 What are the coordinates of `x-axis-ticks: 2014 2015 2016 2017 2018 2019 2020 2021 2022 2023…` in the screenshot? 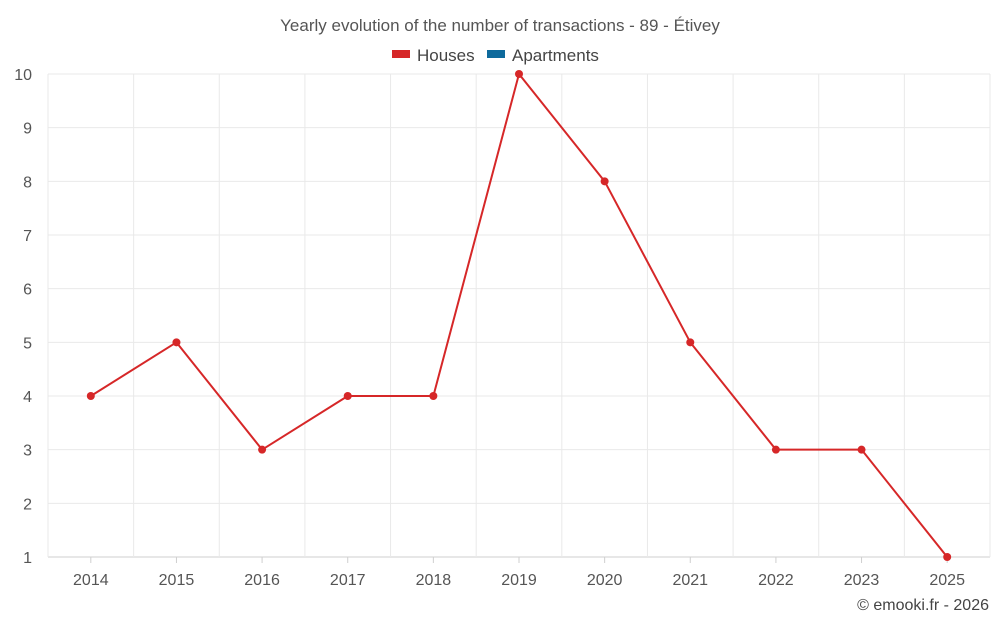 It's located at (519, 573).